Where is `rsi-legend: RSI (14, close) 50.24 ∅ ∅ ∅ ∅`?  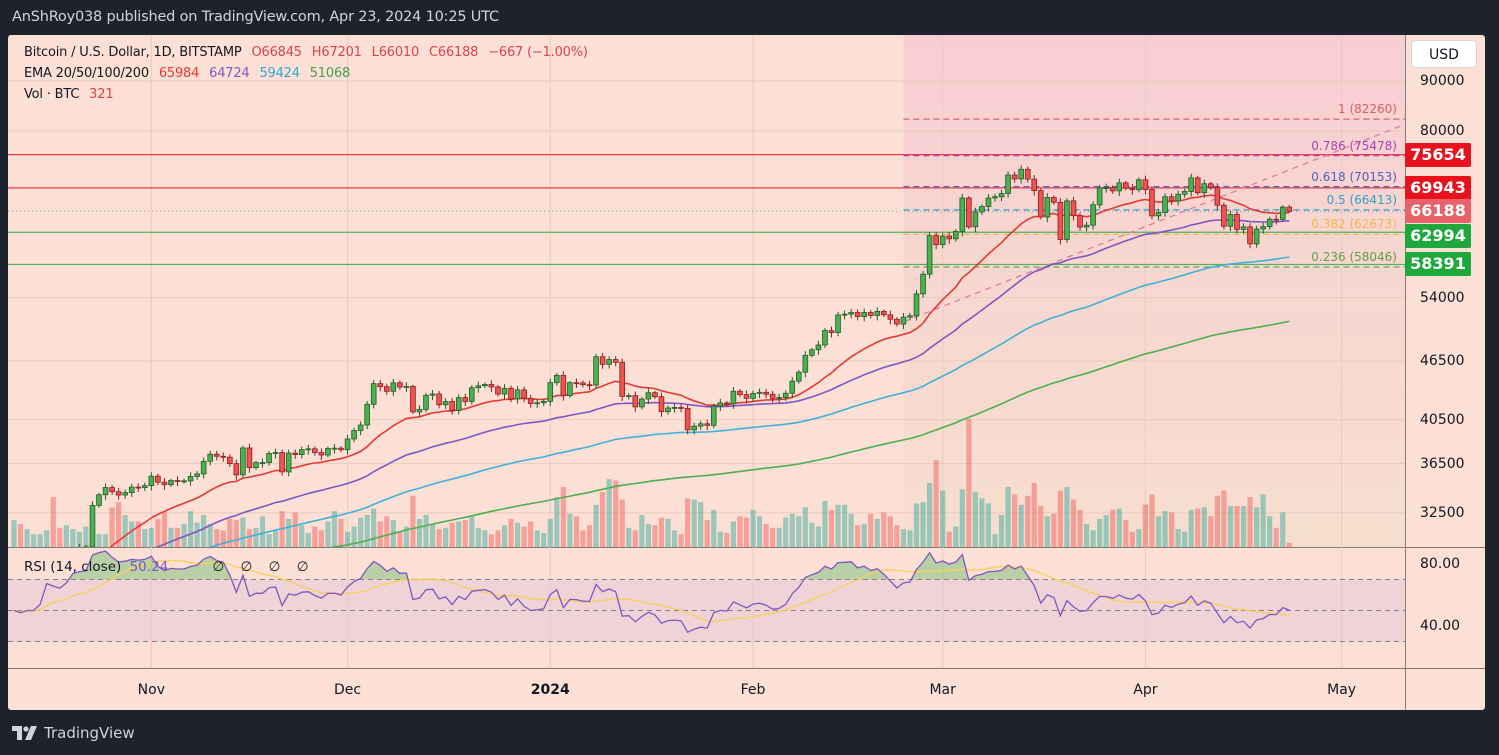
rsi-legend: RSI (14, close) 50.24 ∅ ∅ ∅ ∅ is located at coordinates (169, 567).